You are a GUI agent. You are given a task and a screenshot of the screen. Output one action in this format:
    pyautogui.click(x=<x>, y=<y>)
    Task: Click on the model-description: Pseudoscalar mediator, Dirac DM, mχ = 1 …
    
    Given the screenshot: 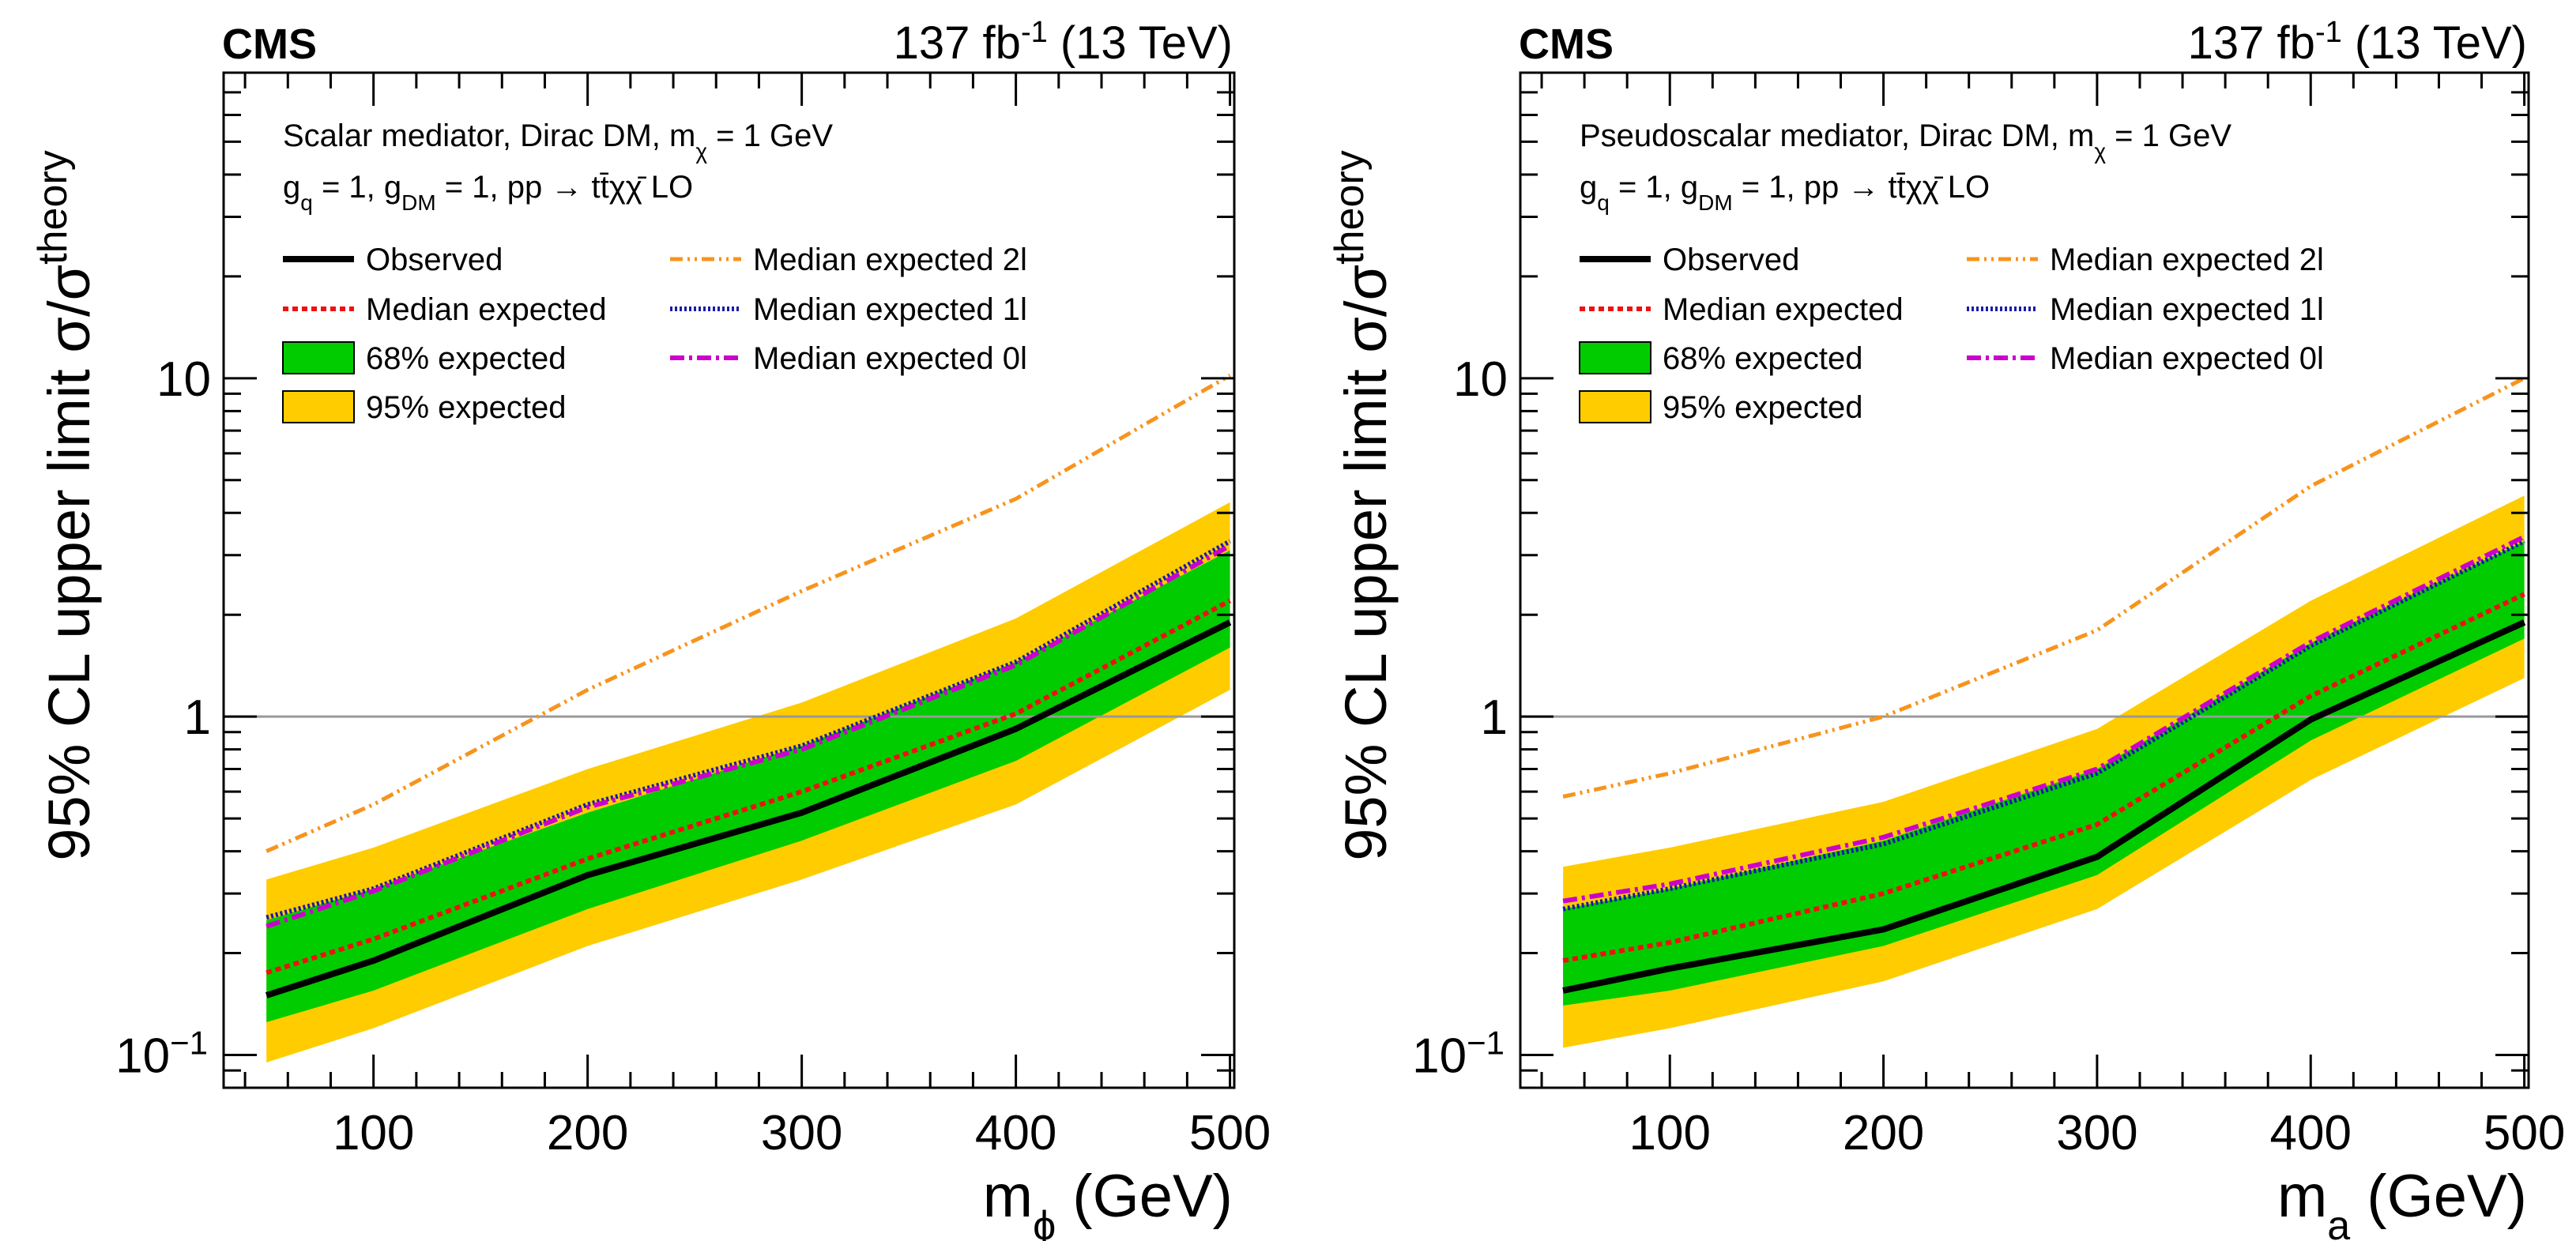 What is the action you would take?
    pyautogui.click(x=1905, y=141)
    